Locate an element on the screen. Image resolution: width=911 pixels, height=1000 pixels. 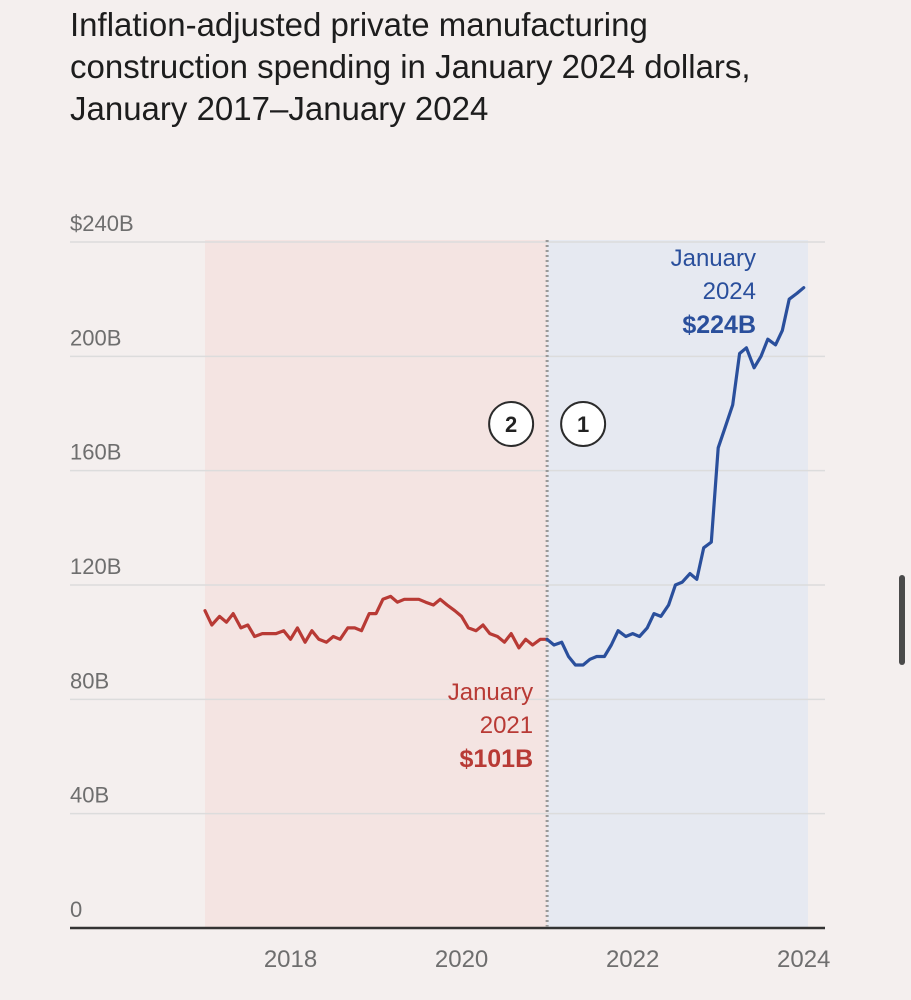
marker-label: 2 is located at coordinates (511, 424).